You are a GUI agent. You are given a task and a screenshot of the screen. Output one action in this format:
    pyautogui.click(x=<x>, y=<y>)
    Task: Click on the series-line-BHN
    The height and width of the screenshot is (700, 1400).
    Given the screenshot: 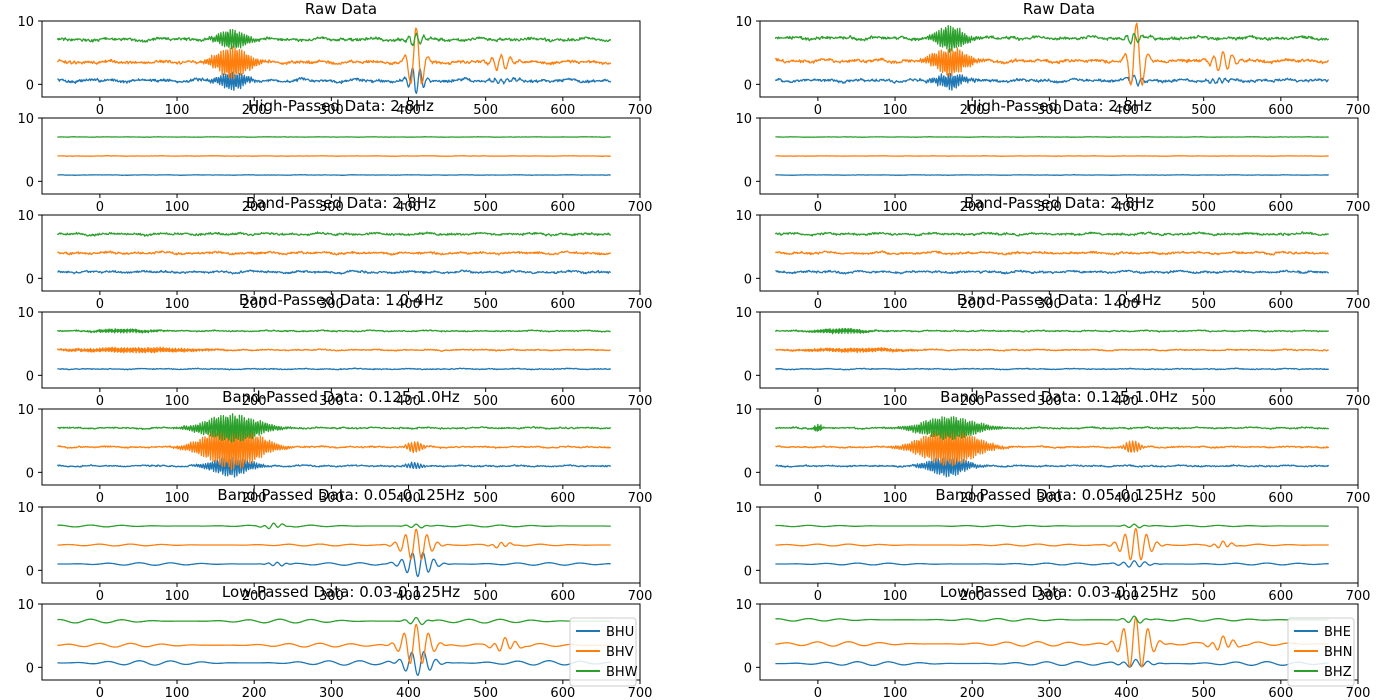 What is the action you would take?
    pyautogui.click(x=1052, y=544)
    